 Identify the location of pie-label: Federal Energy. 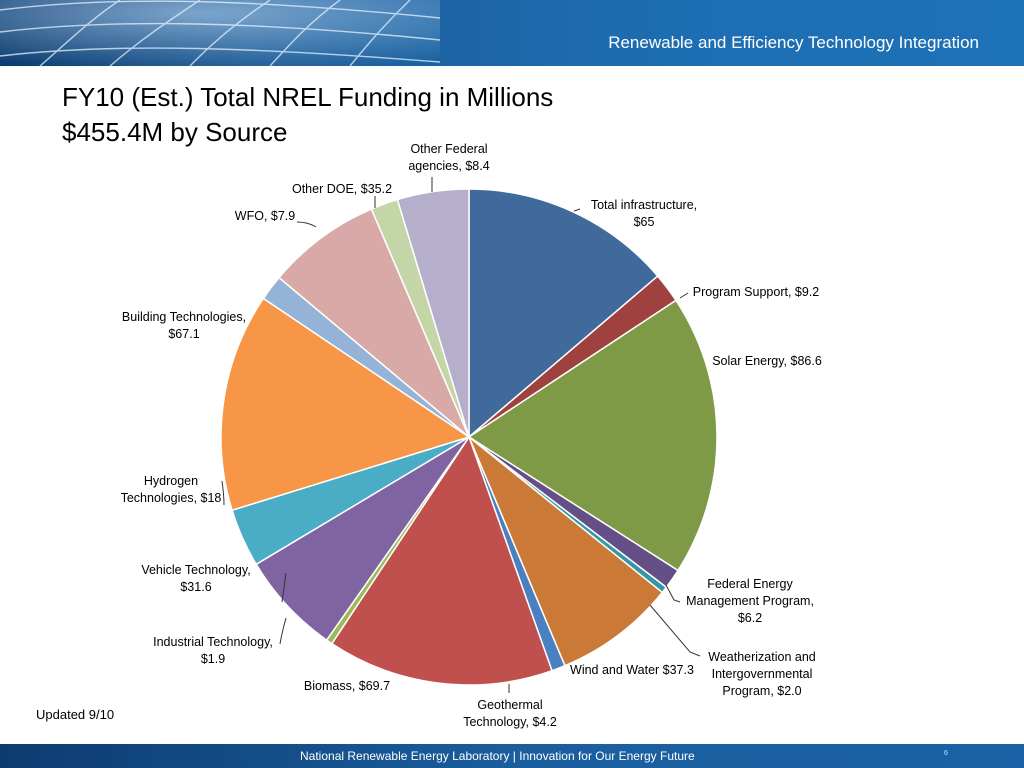
(750, 584).